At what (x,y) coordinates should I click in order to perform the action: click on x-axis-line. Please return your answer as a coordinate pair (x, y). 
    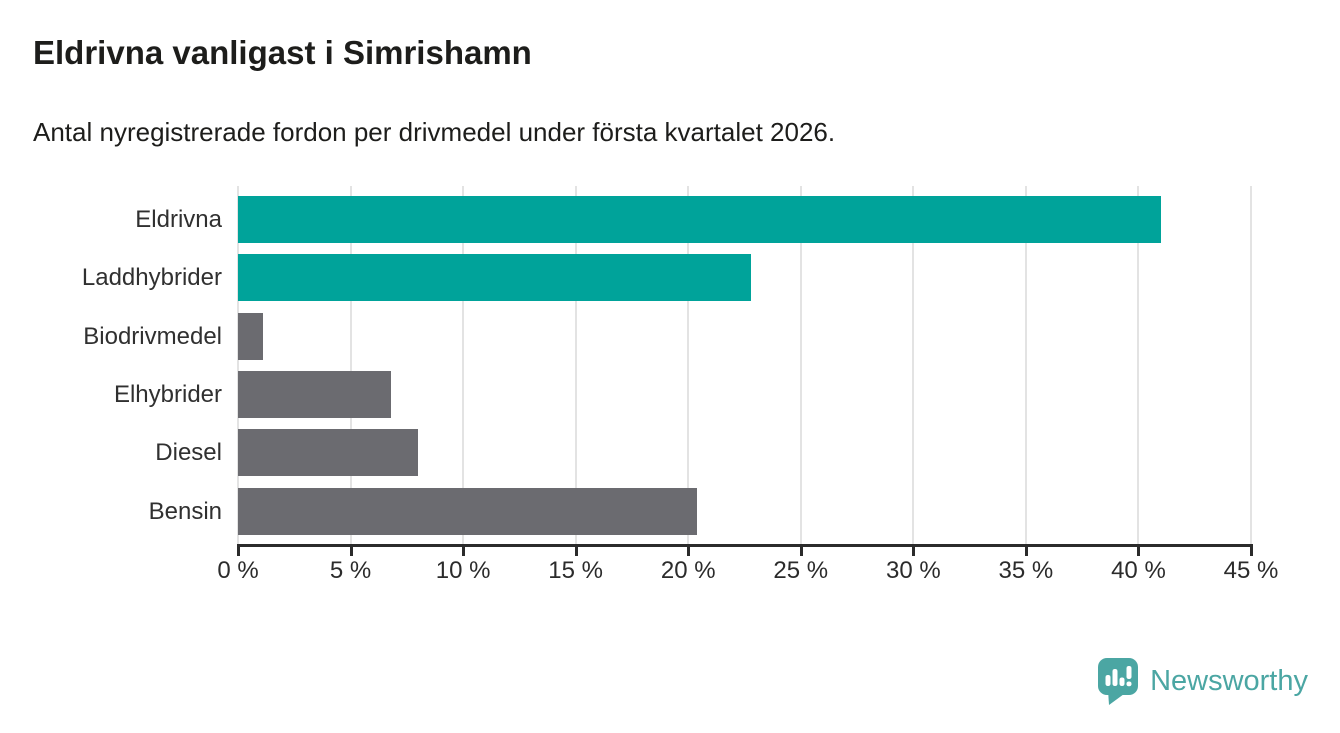
    Looking at the image, I should click on (745, 545).